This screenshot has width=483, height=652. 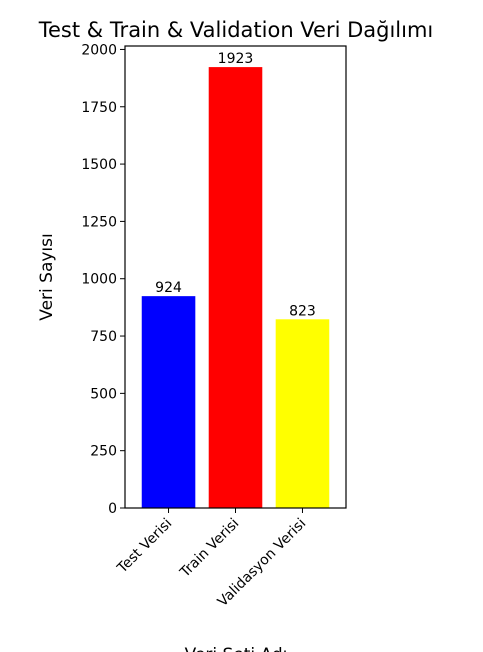 I want to click on x-tick-label-1: Train Verisi, so click(x=210, y=549).